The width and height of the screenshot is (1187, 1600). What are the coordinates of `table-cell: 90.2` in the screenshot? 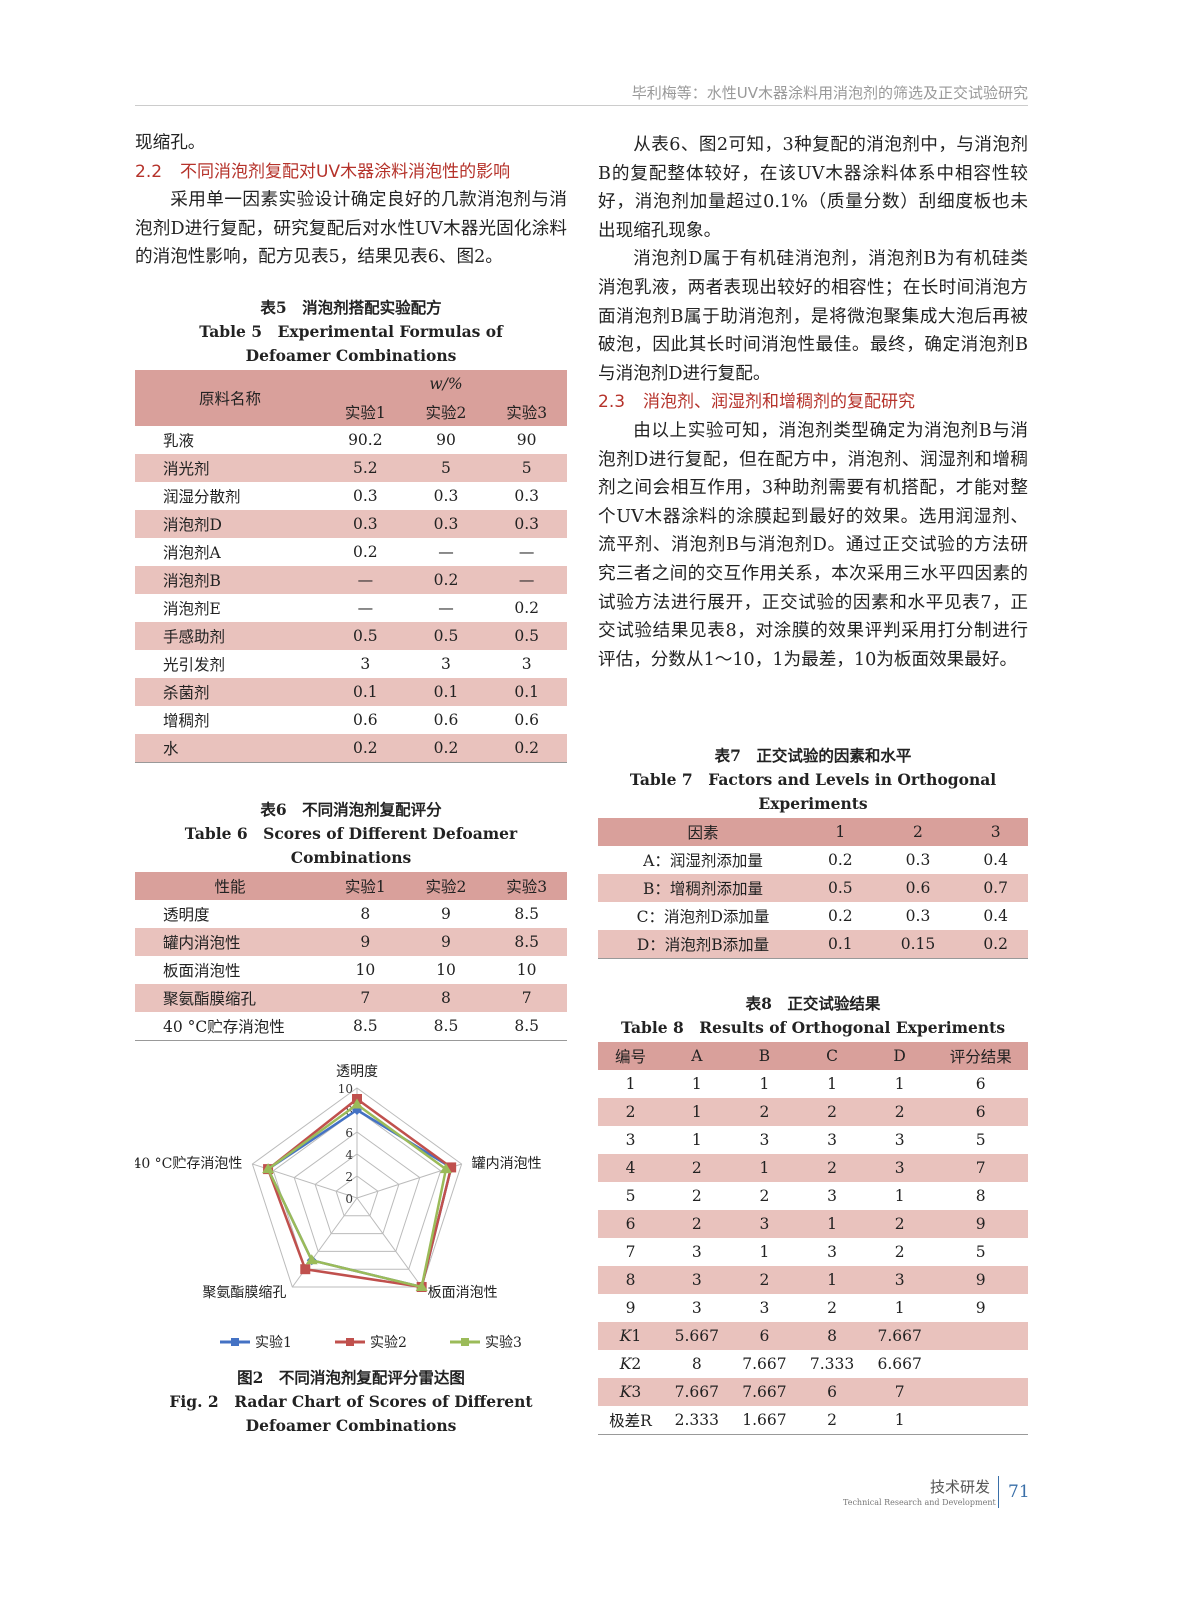 It's located at (365, 440).